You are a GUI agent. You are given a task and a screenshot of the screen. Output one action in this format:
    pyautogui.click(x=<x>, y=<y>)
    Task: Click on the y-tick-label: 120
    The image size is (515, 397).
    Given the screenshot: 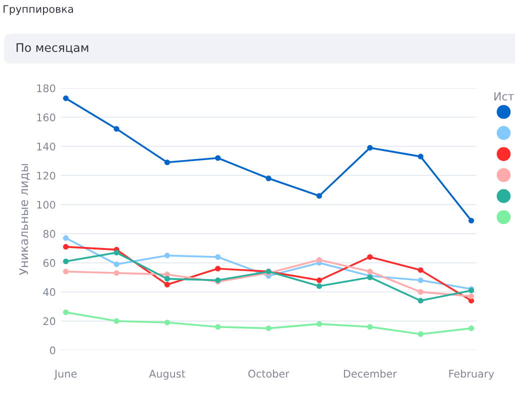 What is the action you would take?
    pyautogui.click(x=46, y=176)
    